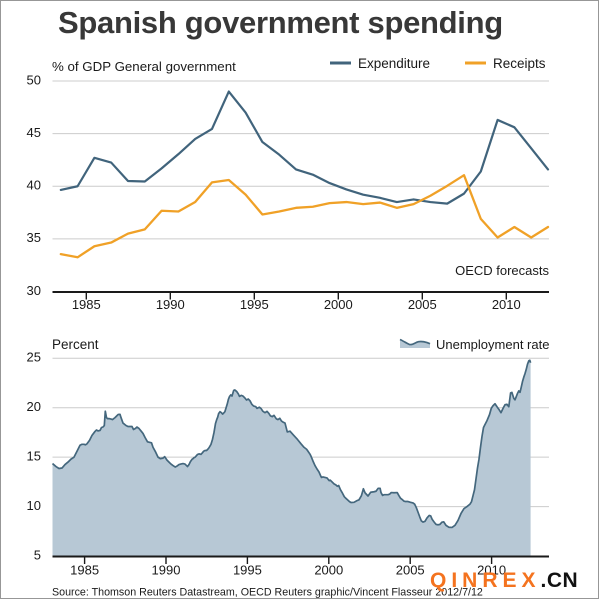 This screenshot has width=600, height=600. What do you see at coordinates (502, 270) in the screenshot?
I see `svg-text: OECD forecasts` at bounding box center [502, 270].